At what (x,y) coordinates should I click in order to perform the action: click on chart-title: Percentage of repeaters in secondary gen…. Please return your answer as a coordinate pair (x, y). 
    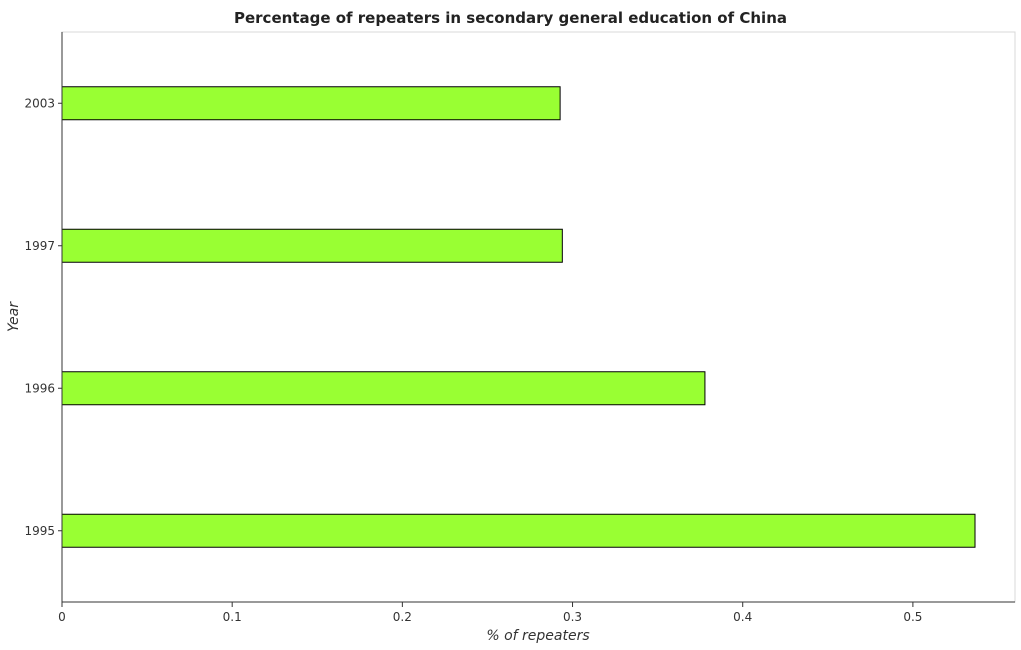
    Looking at the image, I should click on (510, 18).